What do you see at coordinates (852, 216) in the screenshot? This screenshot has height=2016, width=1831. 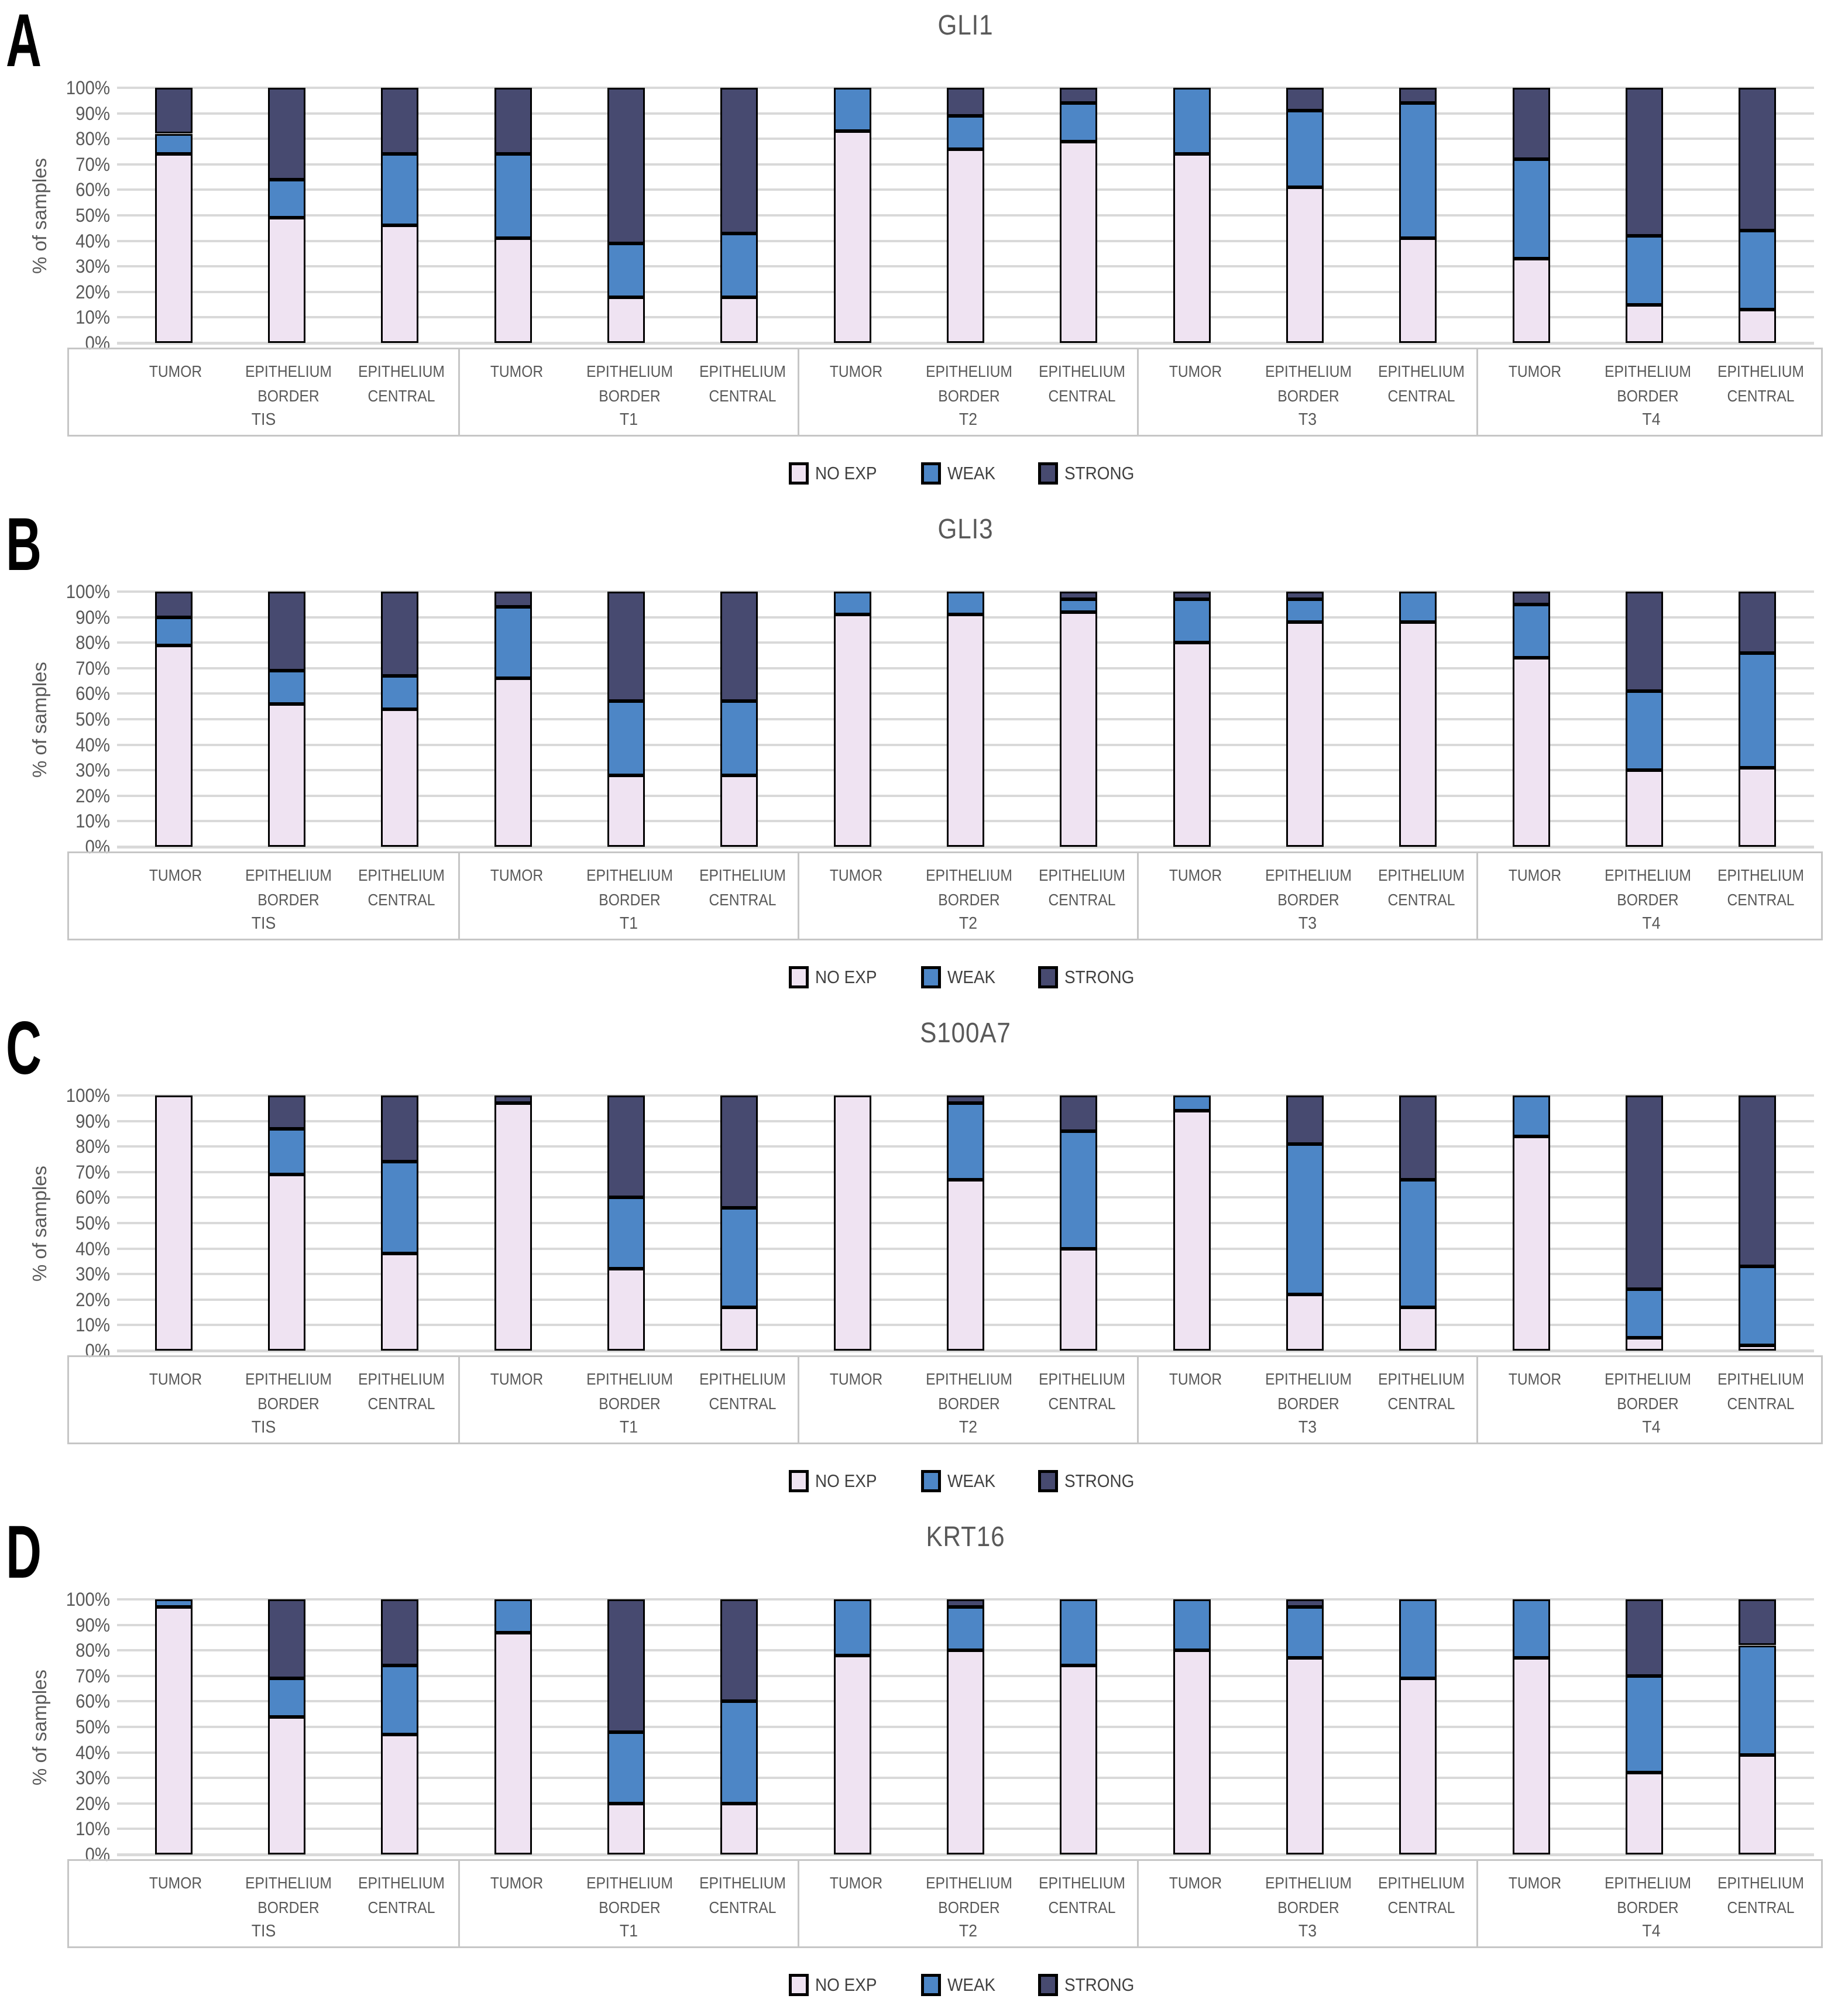 I see `bar-T2-tumor` at bounding box center [852, 216].